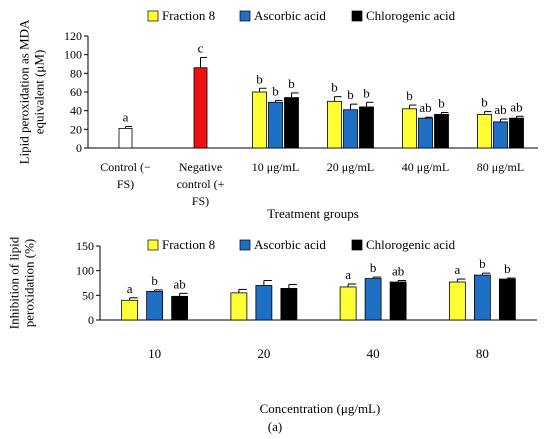 Image resolution: width=550 pixels, height=439 pixels. Describe the element at coordinates (32, 91) in the screenshot. I see `y-axis-label: Lipid peroxidation as MDAequivalent (μM)` at that location.